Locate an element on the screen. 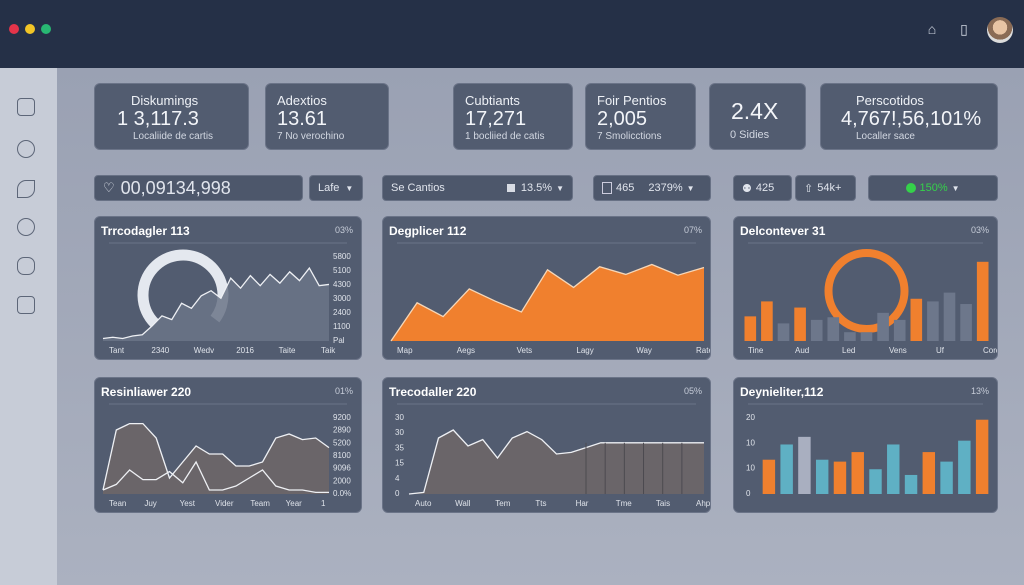 This screenshot has width=1024, height=585. metric-value: 465 is located at coordinates (625, 188).